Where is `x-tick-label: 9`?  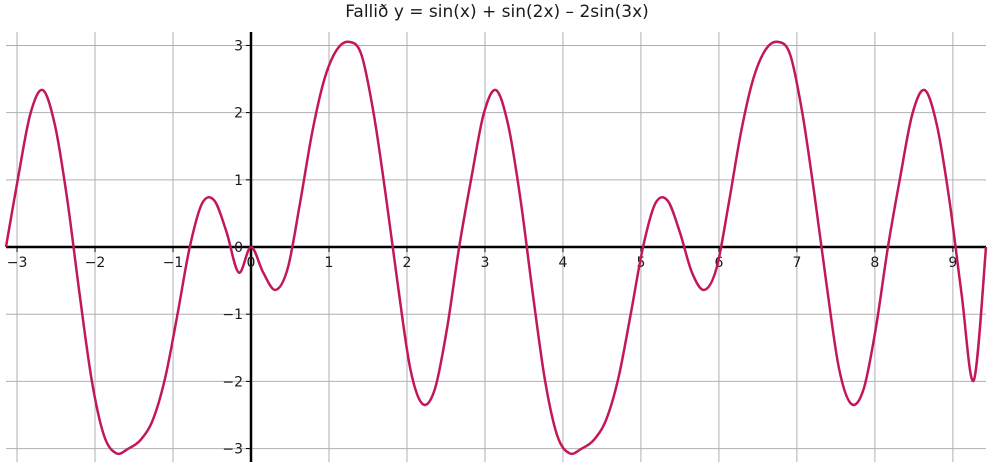 x-tick-label: 9 is located at coordinates (952, 263).